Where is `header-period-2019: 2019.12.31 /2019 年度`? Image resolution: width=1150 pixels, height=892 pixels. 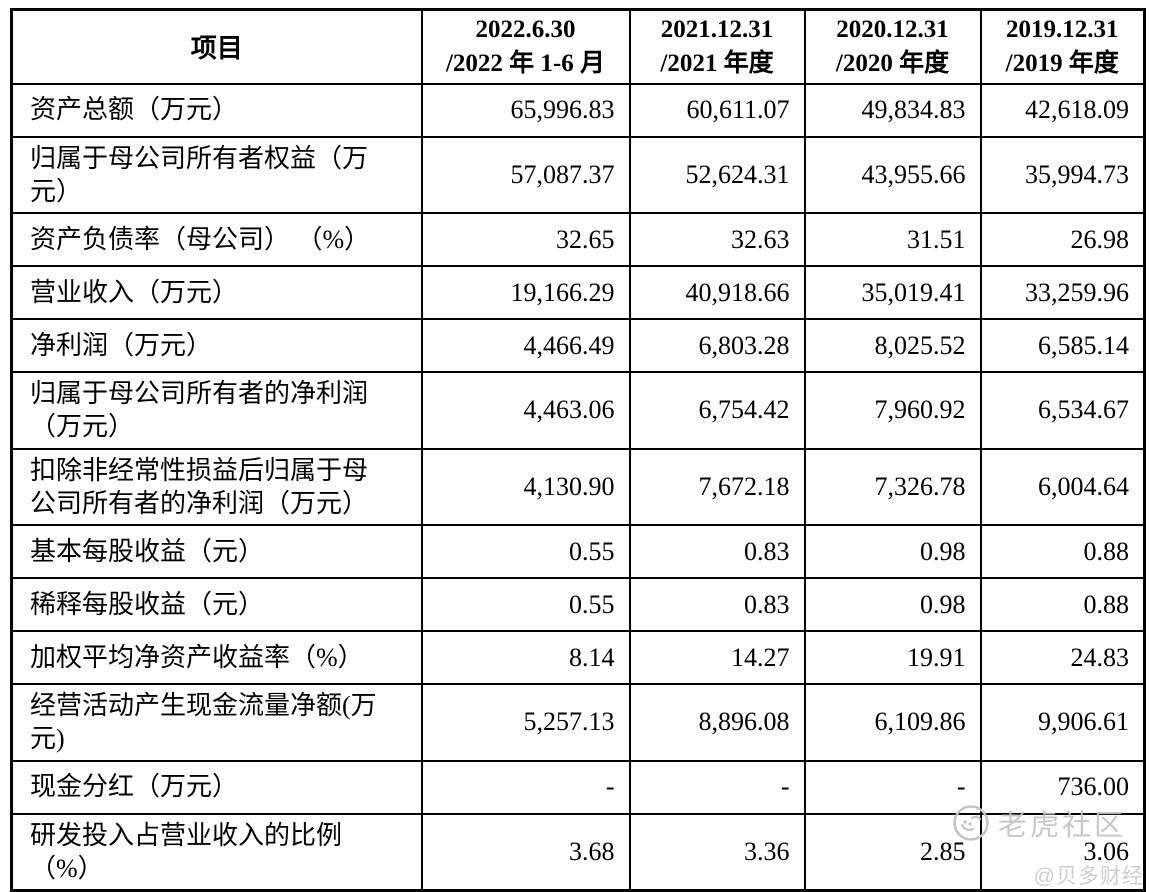
header-period-2019: 2019.12.31 /2019 年度 is located at coordinates (1062, 46).